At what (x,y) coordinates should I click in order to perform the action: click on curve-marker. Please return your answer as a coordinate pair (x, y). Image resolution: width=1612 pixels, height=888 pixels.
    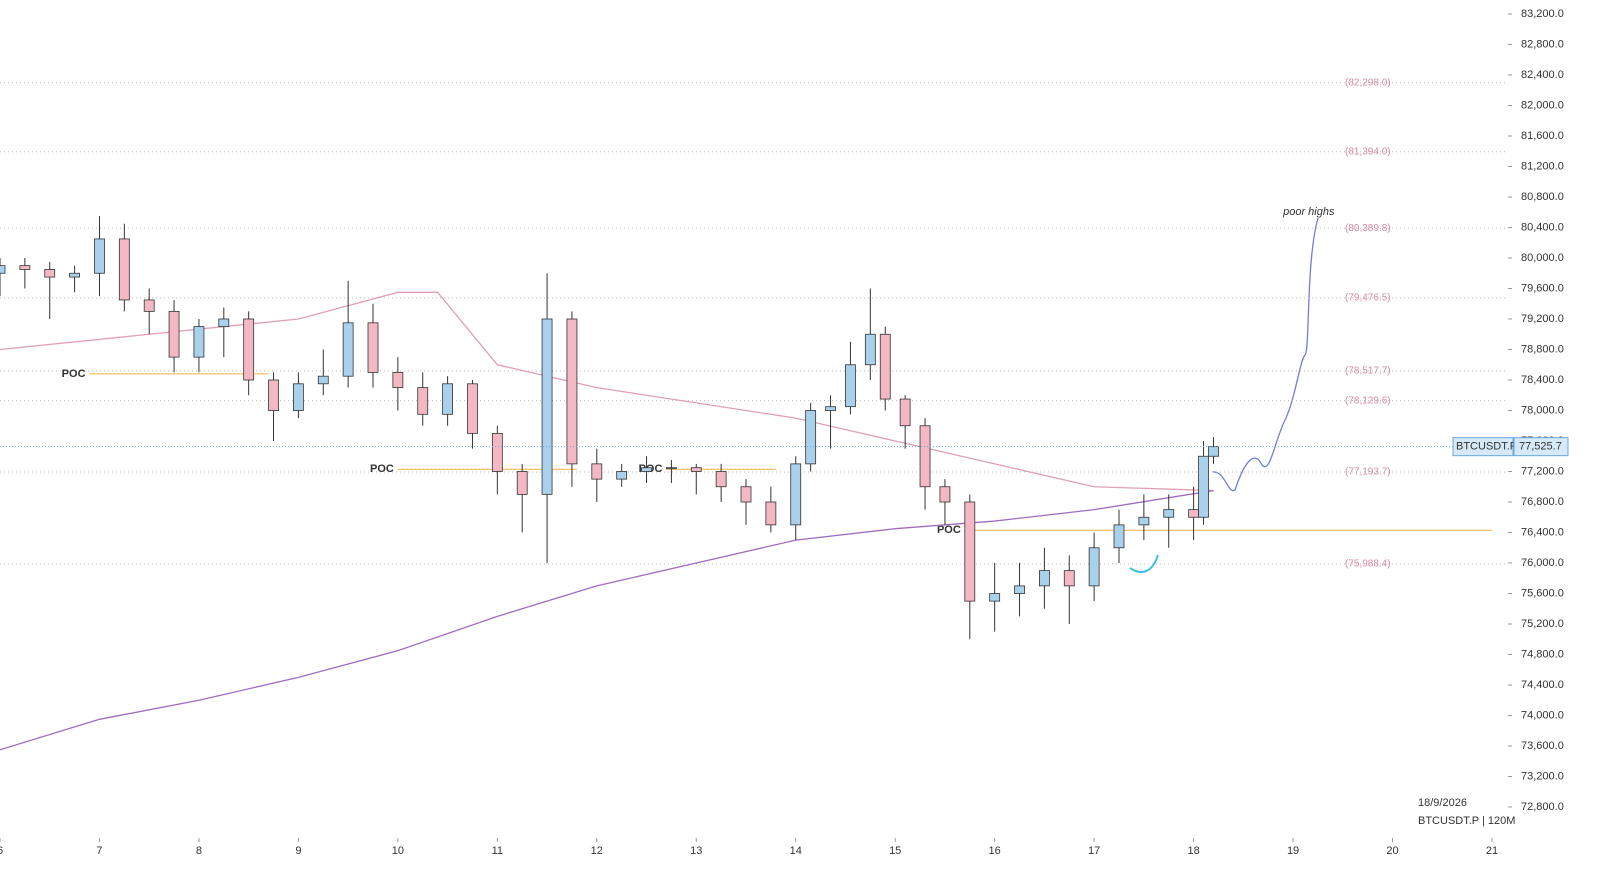
    Looking at the image, I should click on (1144, 563).